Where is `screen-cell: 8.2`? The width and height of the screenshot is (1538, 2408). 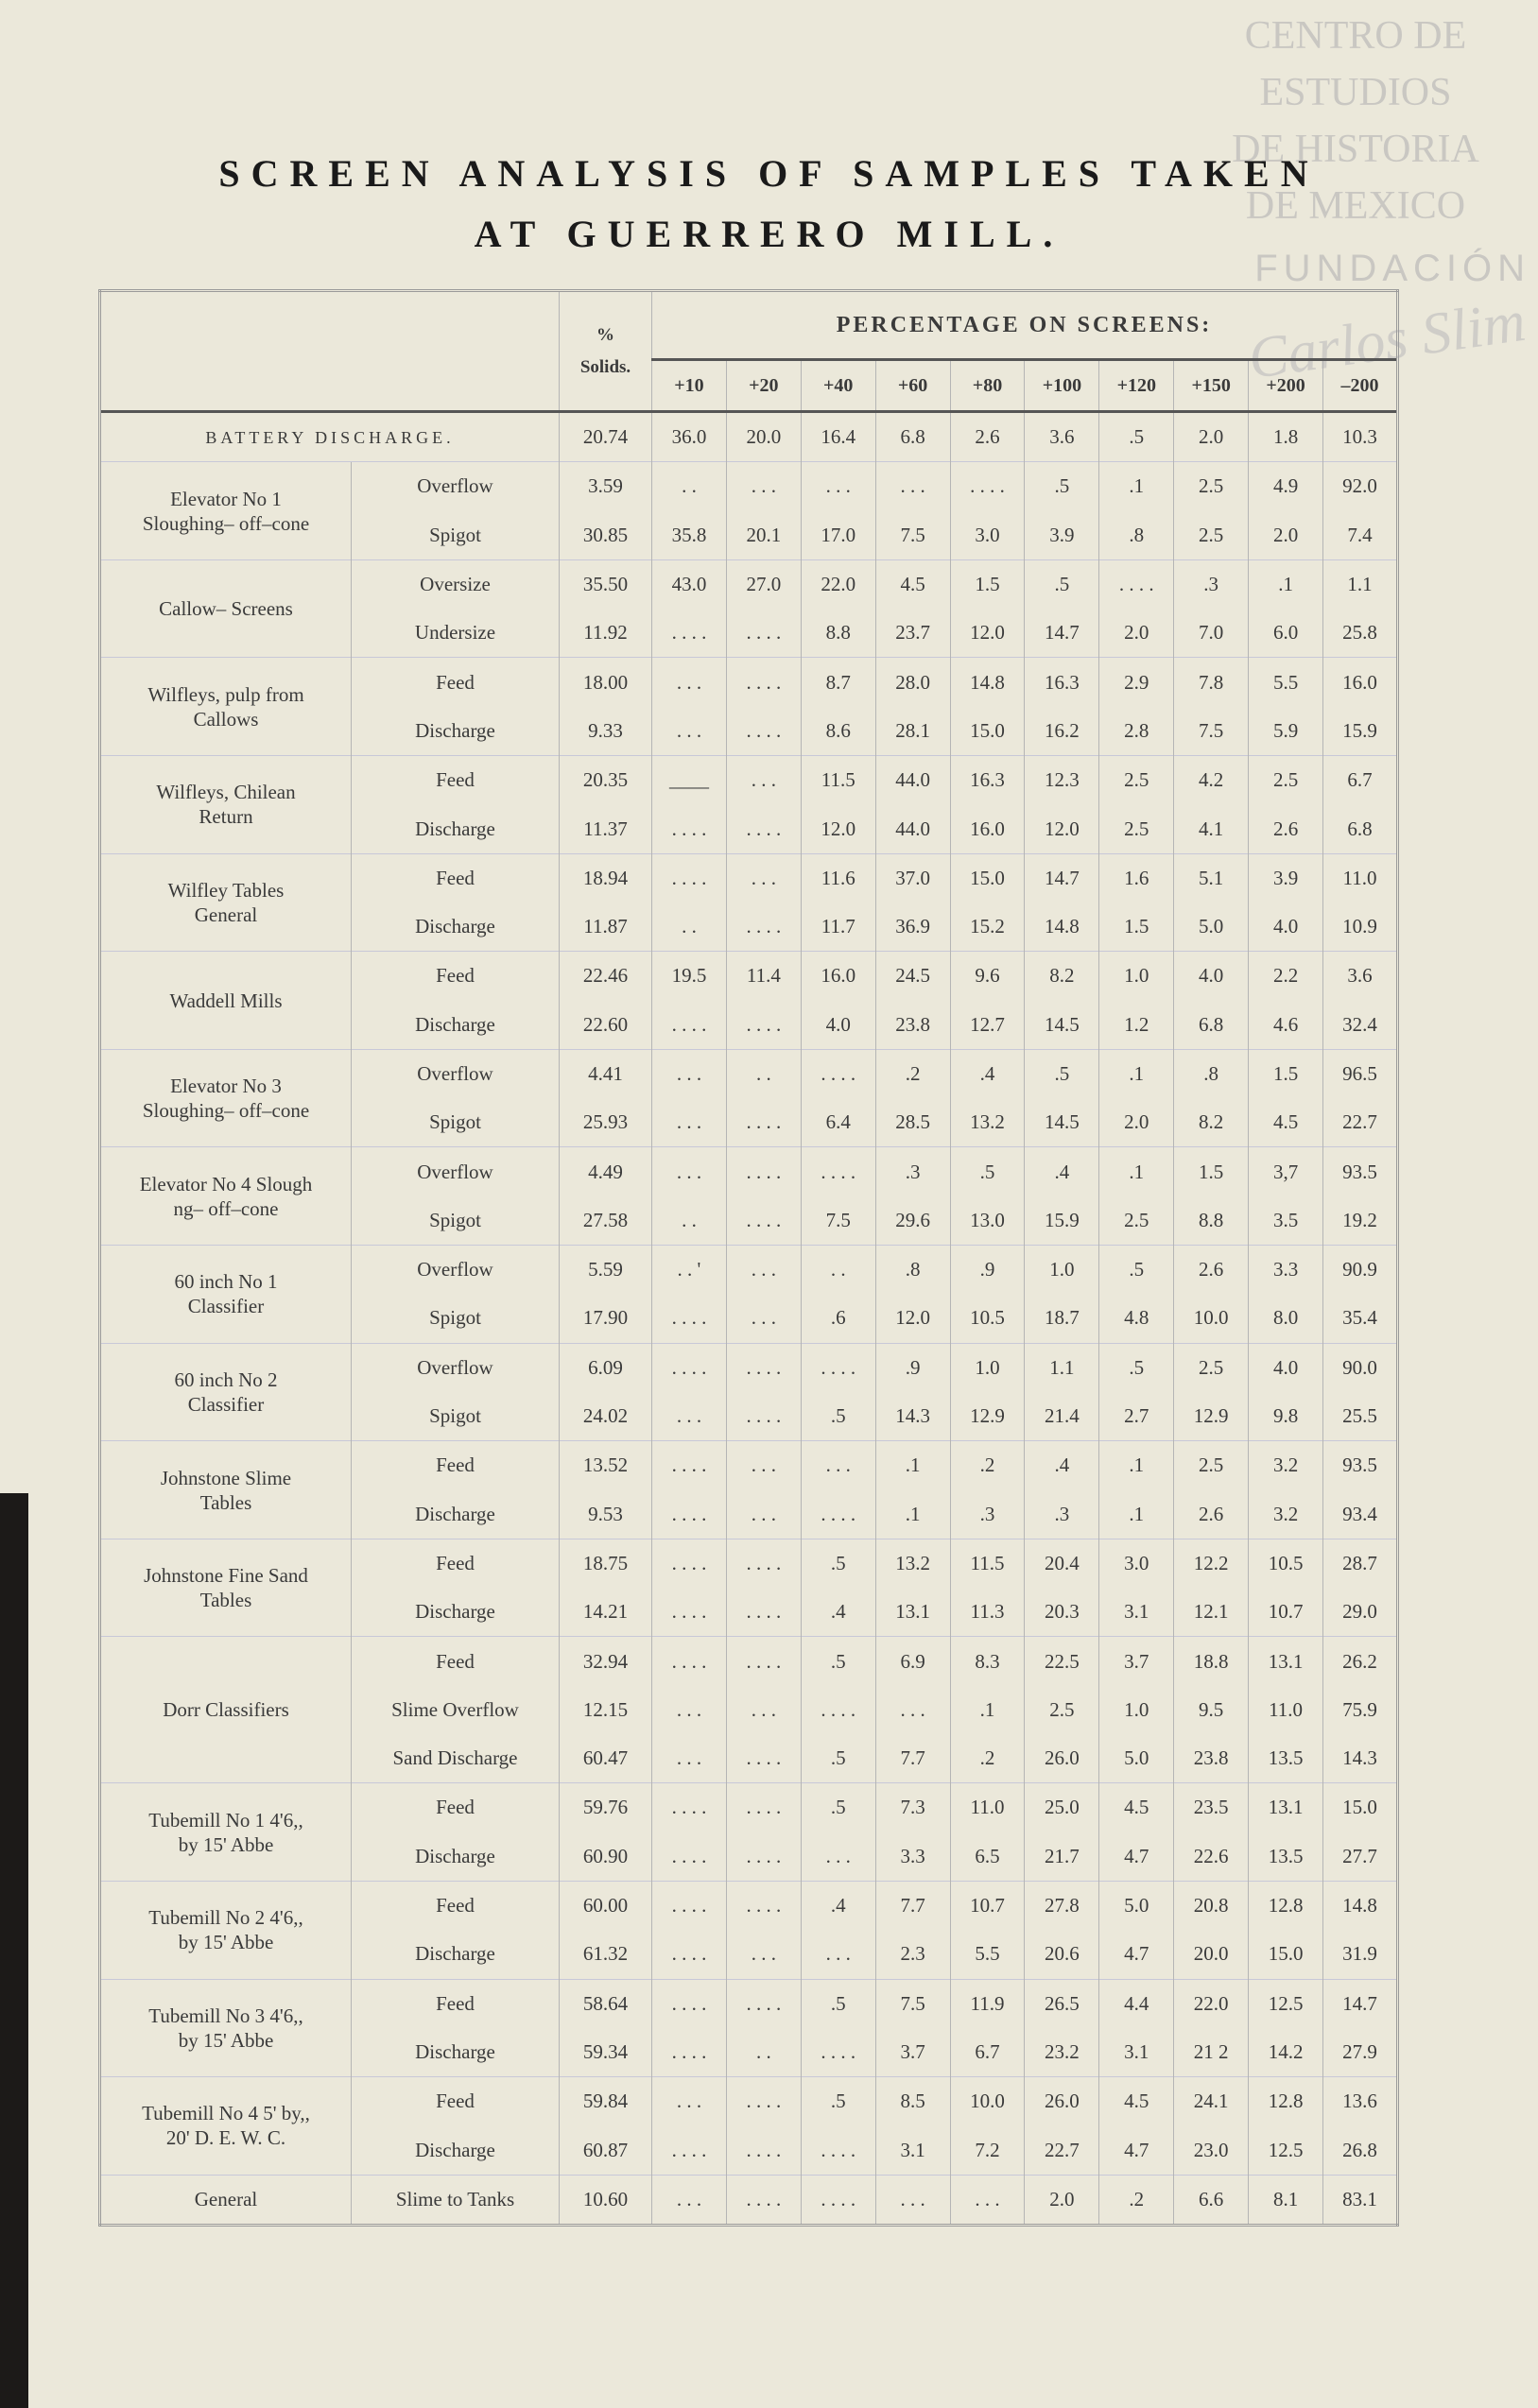
screen-cell: 8.2 is located at coordinates (1211, 1122).